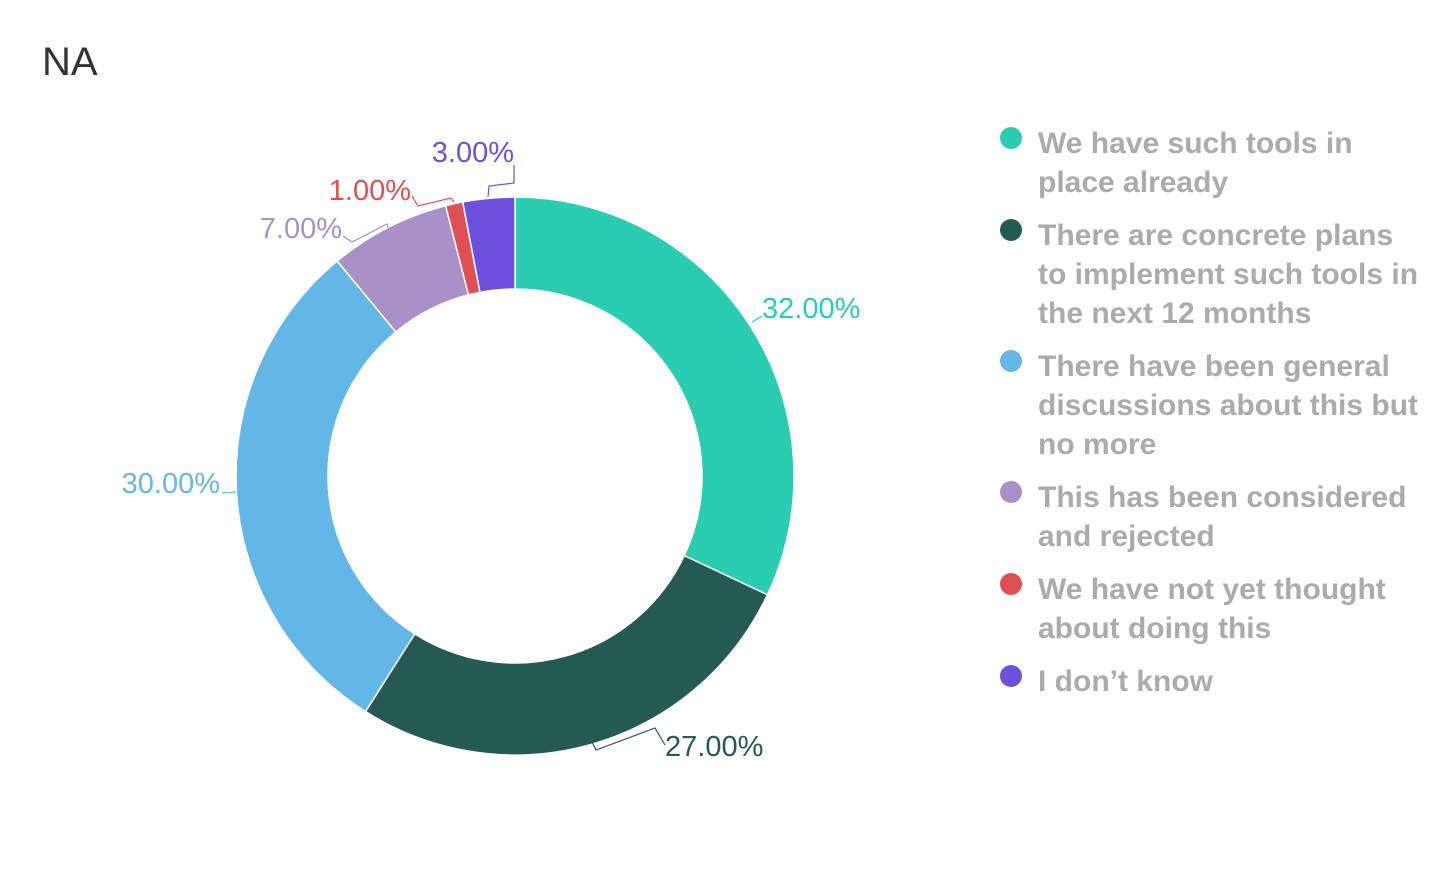  I want to click on legend-label-5: We have not yet thought about doing this, so click(1212, 609).